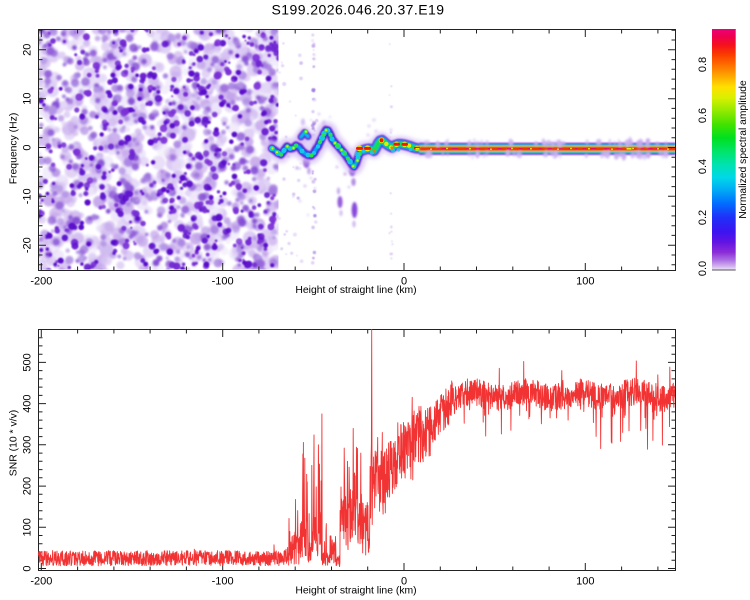 The width and height of the screenshot is (750, 600). What do you see at coordinates (14, 149) in the screenshot?
I see `svg-text: Frequency (Hz)` at bounding box center [14, 149].